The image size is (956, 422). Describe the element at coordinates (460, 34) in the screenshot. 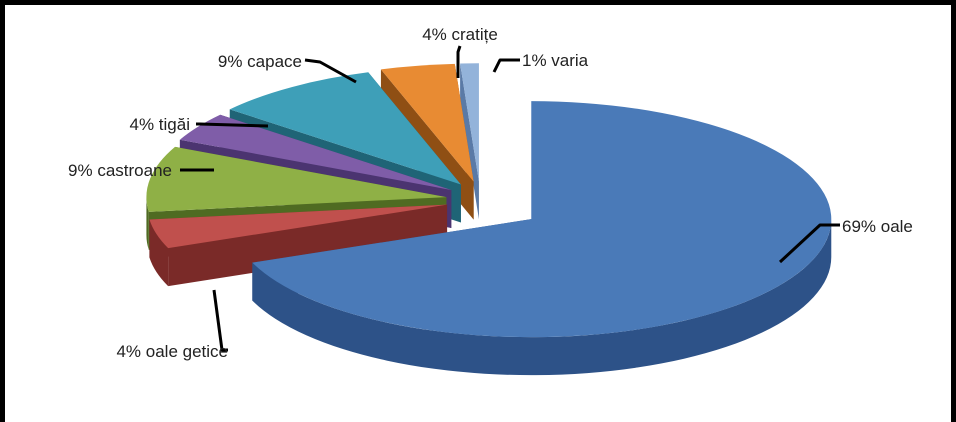

I see `label-cratite: 4% cratițe` at that location.